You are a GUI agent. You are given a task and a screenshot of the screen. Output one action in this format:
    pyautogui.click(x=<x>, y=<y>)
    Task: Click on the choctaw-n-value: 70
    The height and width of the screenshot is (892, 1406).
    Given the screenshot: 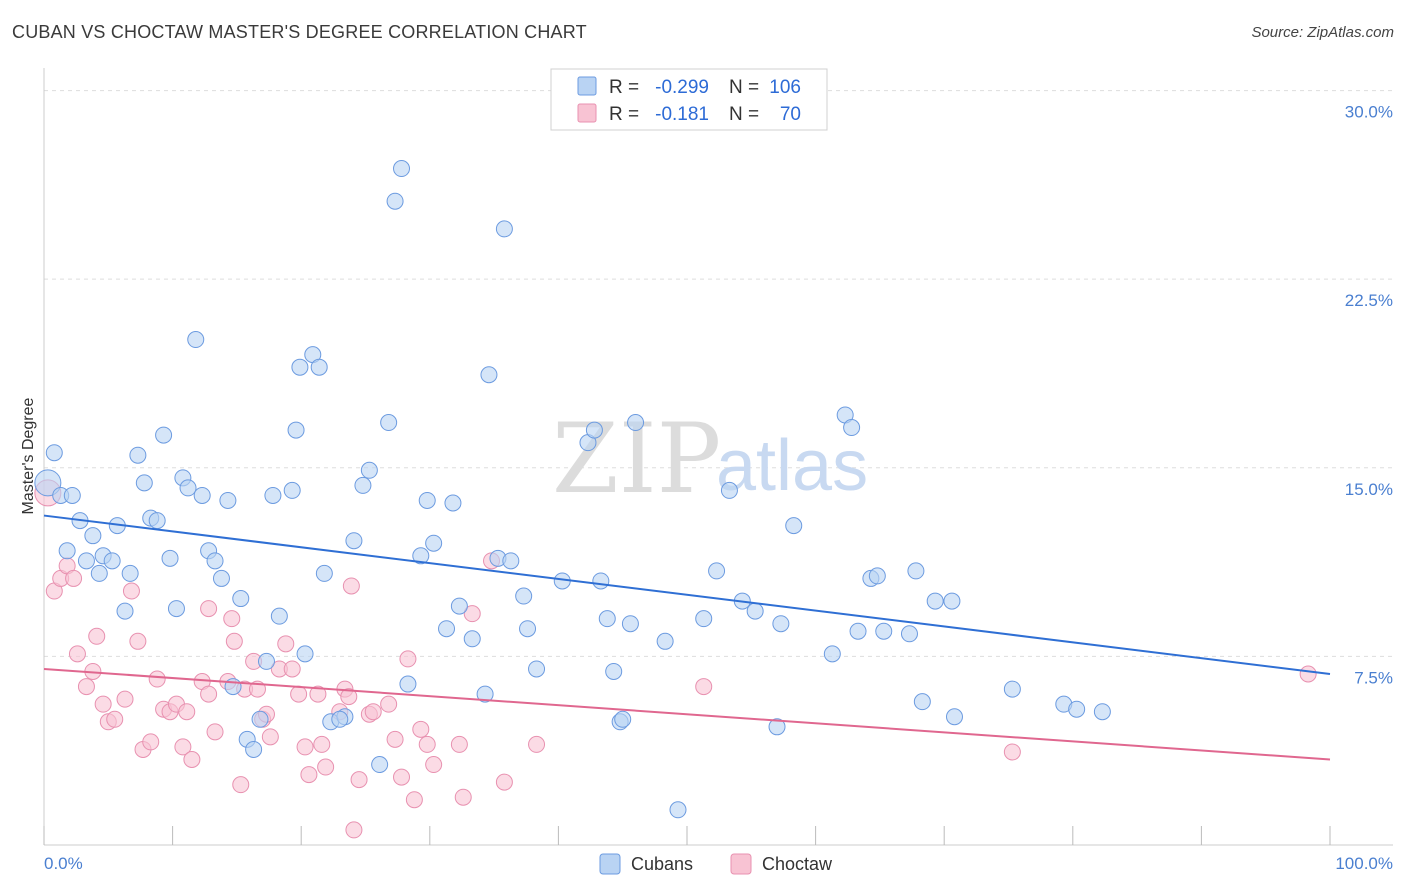 What is the action you would take?
    pyautogui.click(x=790, y=114)
    